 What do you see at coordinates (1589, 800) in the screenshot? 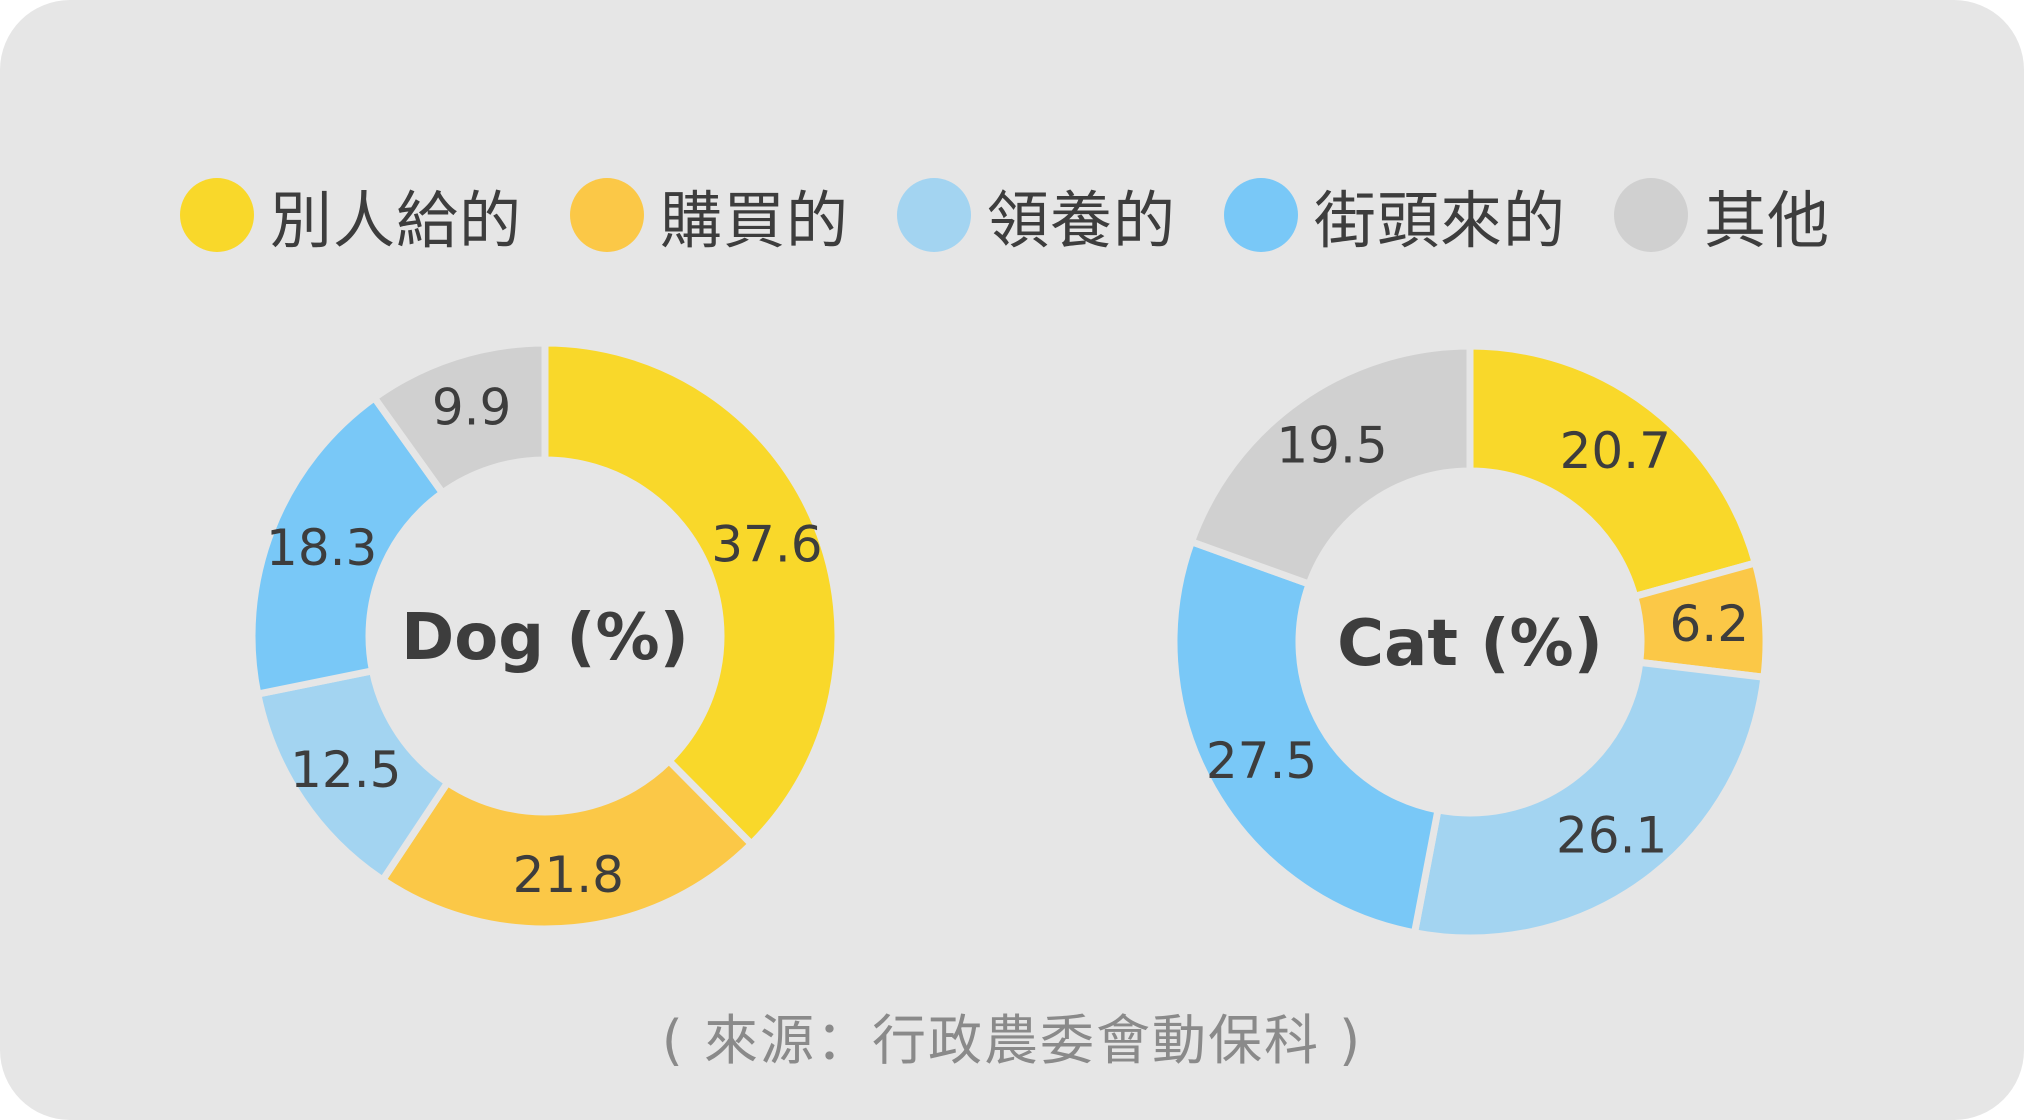
I see `slice-cat-adopted` at bounding box center [1589, 800].